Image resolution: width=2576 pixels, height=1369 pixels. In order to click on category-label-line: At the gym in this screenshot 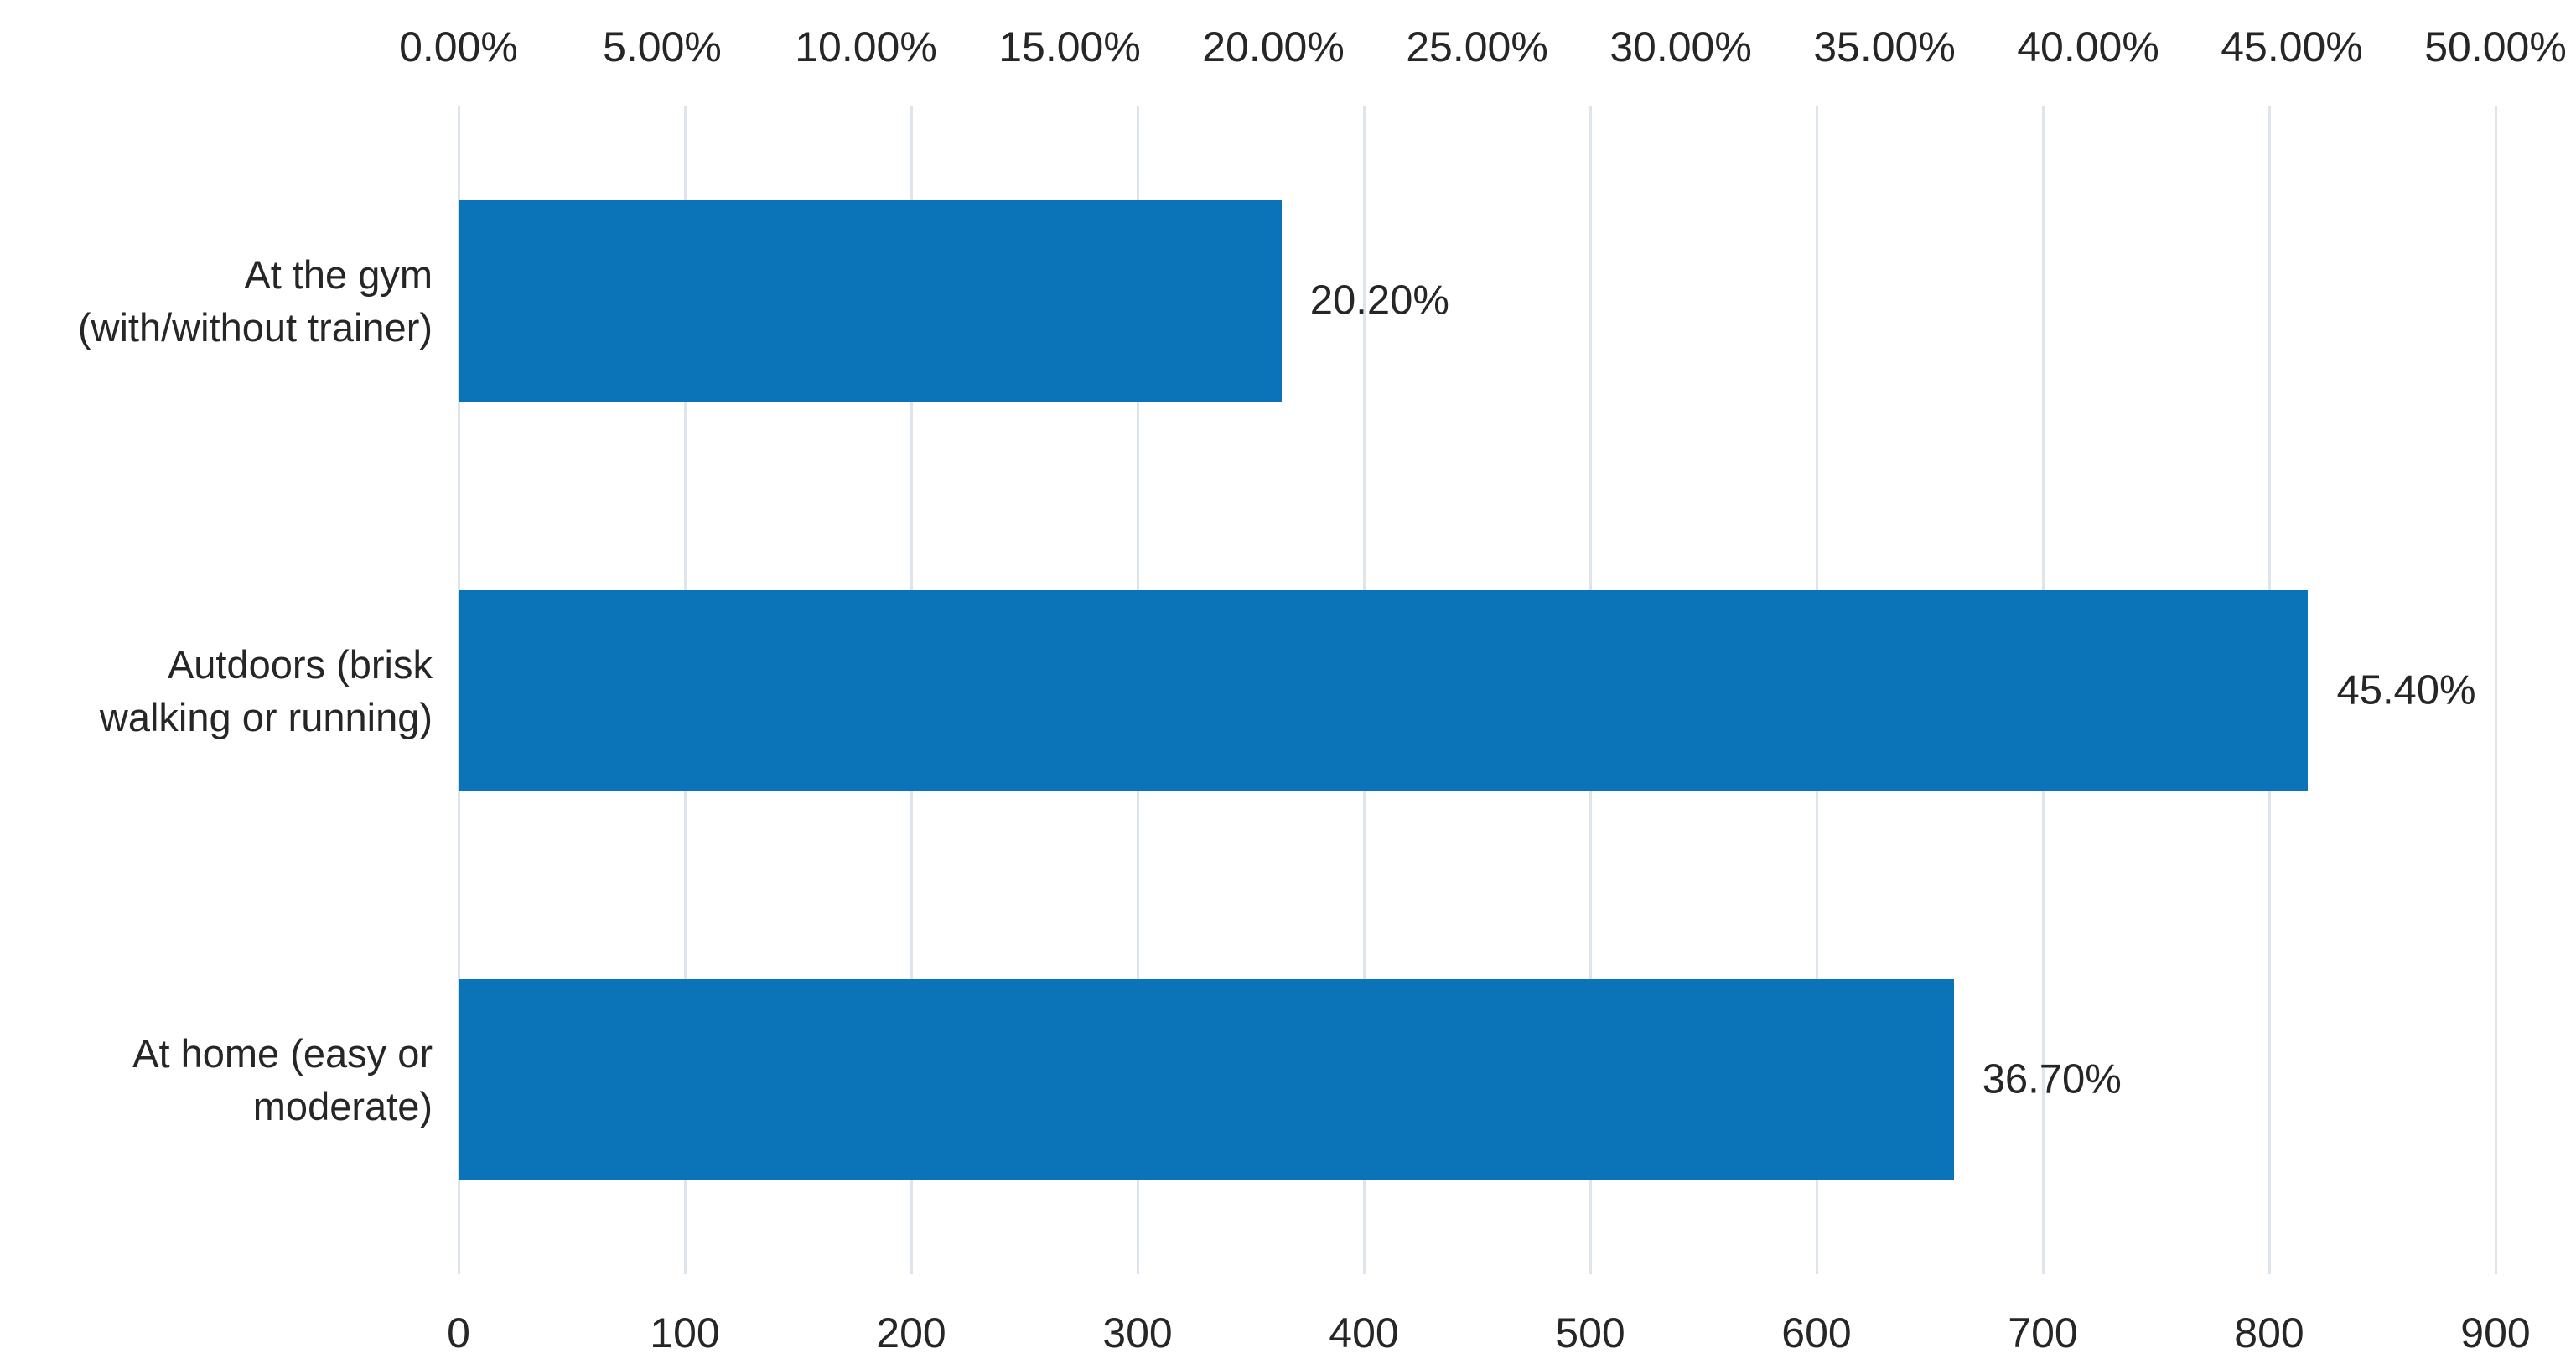, I will do `click(338, 275)`.